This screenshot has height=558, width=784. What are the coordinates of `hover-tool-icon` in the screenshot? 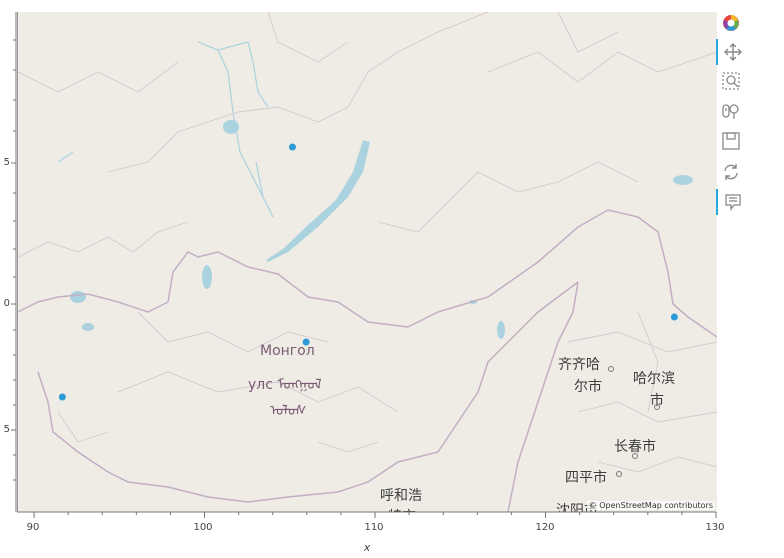 It's located at (732, 202).